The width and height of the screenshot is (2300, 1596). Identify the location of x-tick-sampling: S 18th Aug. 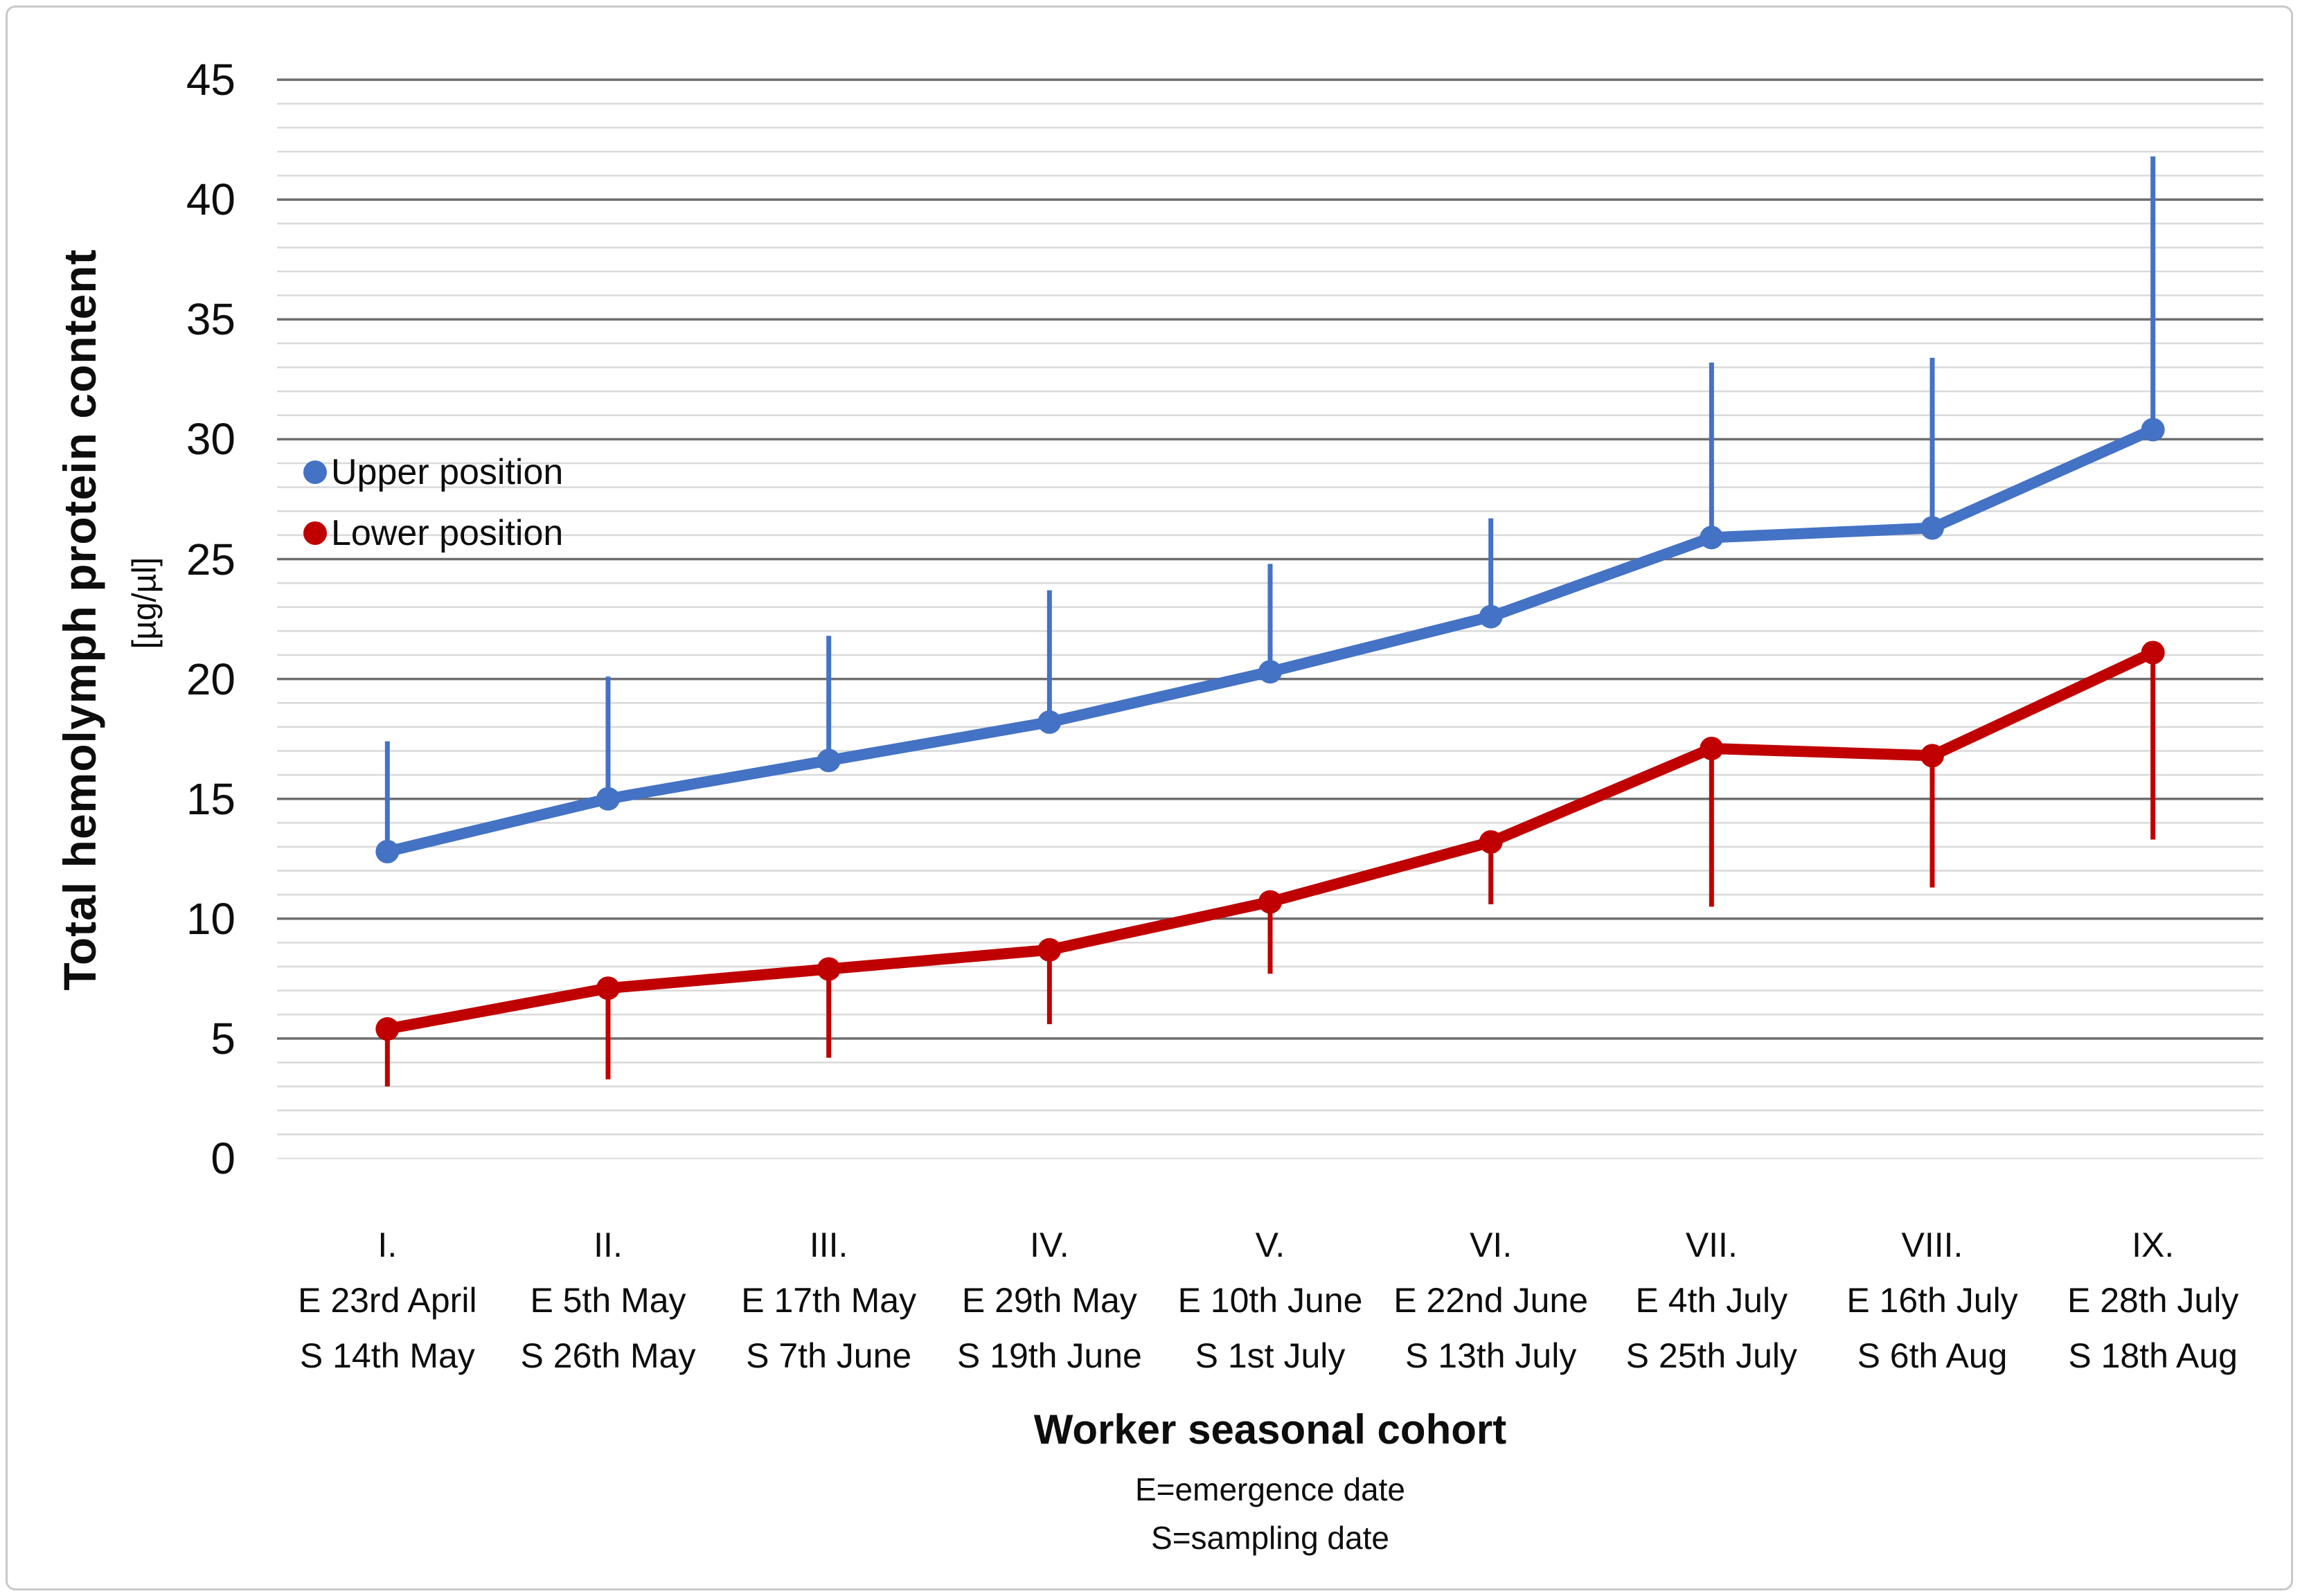
(2153, 1355).